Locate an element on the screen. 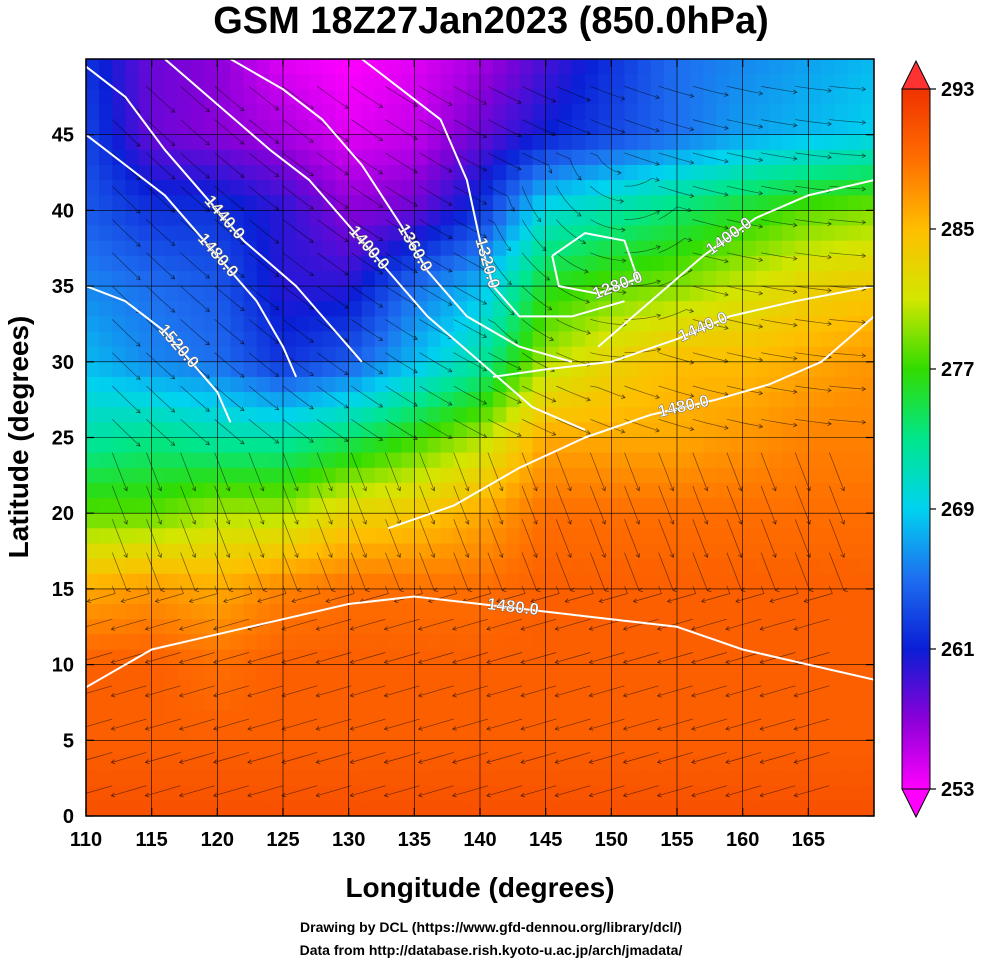  x-tick-label: 145 is located at coordinates (545, 840).